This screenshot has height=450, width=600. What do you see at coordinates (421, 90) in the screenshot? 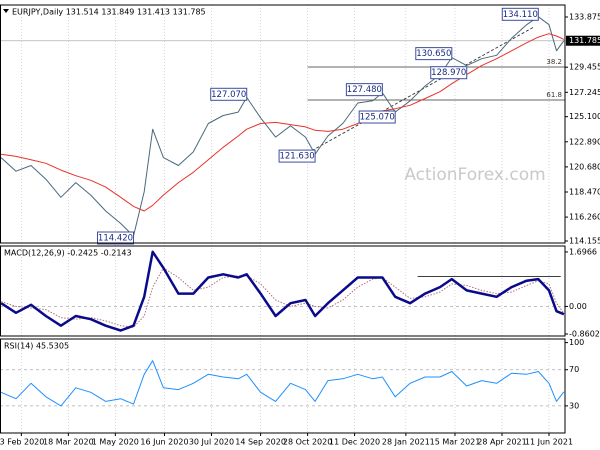
I see `trendline` at bounding box center [421, 90].